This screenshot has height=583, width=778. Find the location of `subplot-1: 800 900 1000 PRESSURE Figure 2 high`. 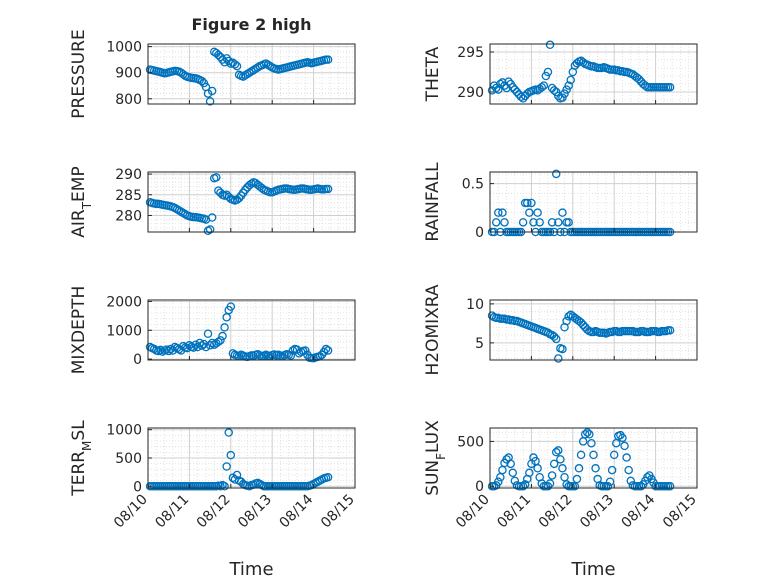

subplot-1: 800 900 1000 PRESSURE Figure 2 high is located at coordinates (212, 67).